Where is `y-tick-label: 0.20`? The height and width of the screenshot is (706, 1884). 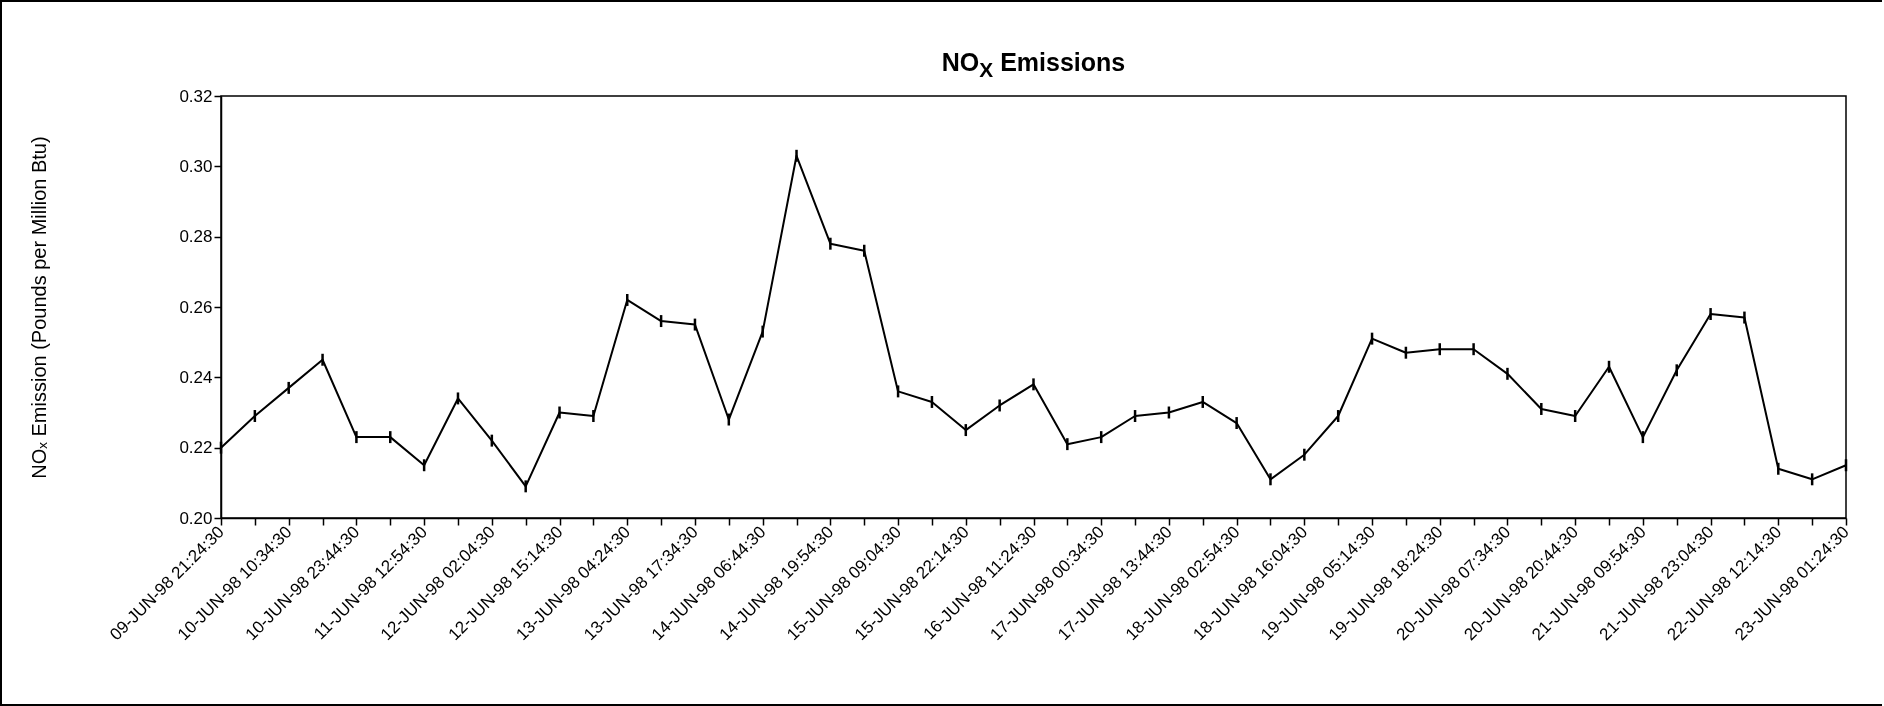
y-tick-label: 0.20 is located at coordinates (196, 518).